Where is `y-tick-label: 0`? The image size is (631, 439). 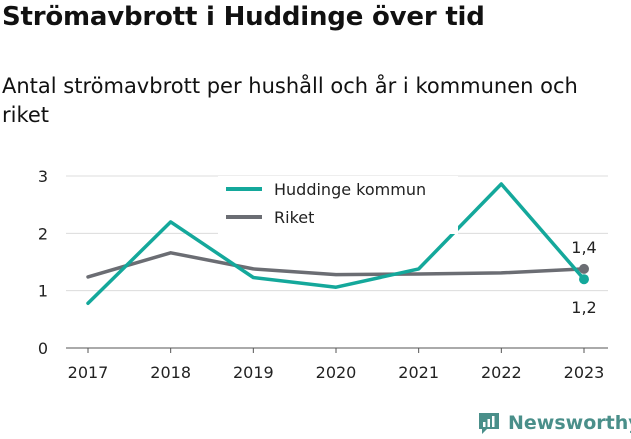
y-tick-label: 0 is located at coordinates (43, 348).